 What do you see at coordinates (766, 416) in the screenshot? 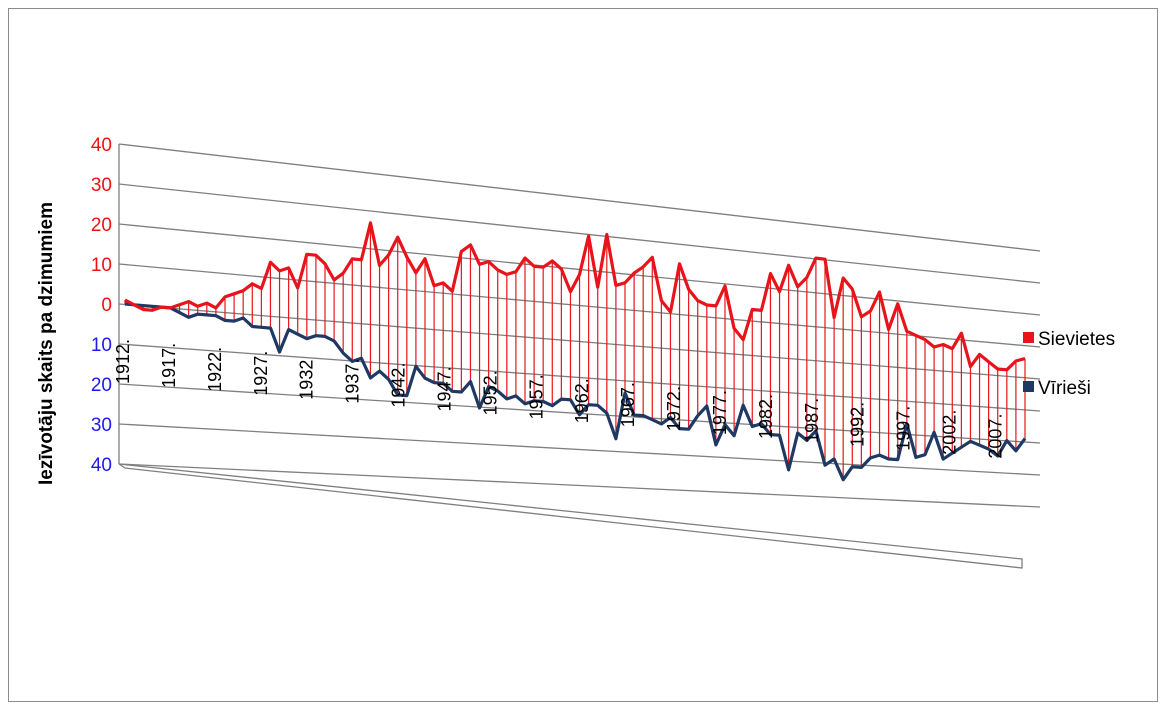
I see `x-tick-label: 1982.` at bounding box center [766, 416].